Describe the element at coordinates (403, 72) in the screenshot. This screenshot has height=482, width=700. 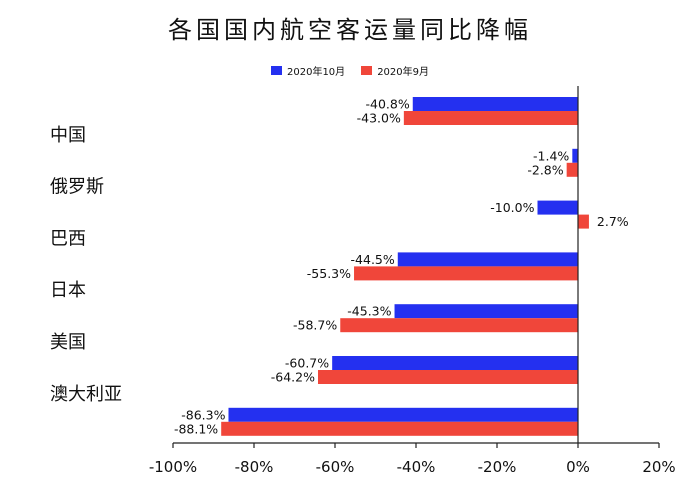
I see `legend-label-series-2: 2020年9月` at that location.